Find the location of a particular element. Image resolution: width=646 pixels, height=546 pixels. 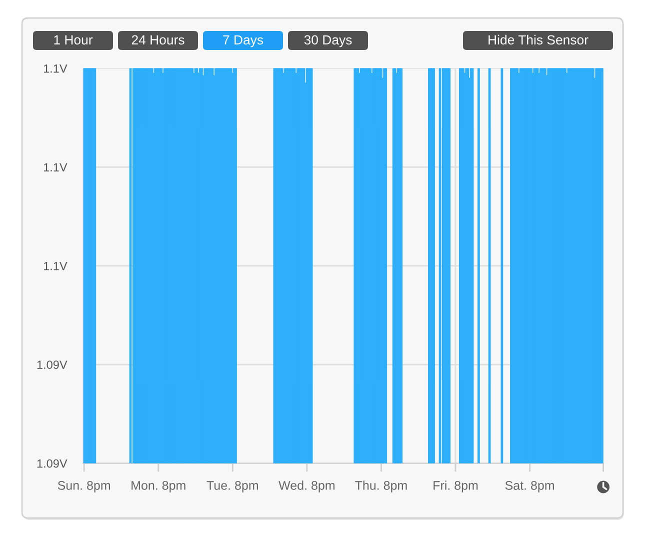

text: 30 Days is located at coordinates (328, 41).